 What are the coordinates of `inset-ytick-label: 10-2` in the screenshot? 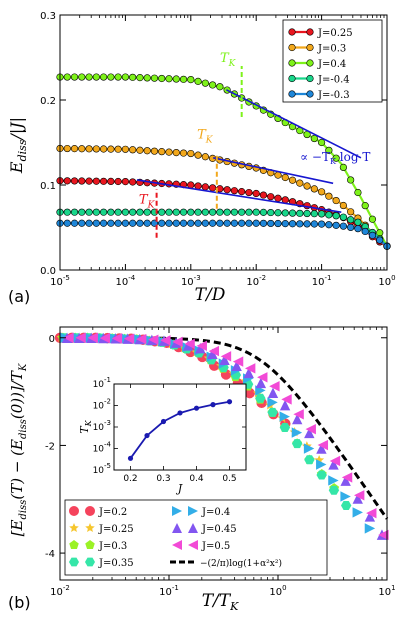 It's located at (102, 405).